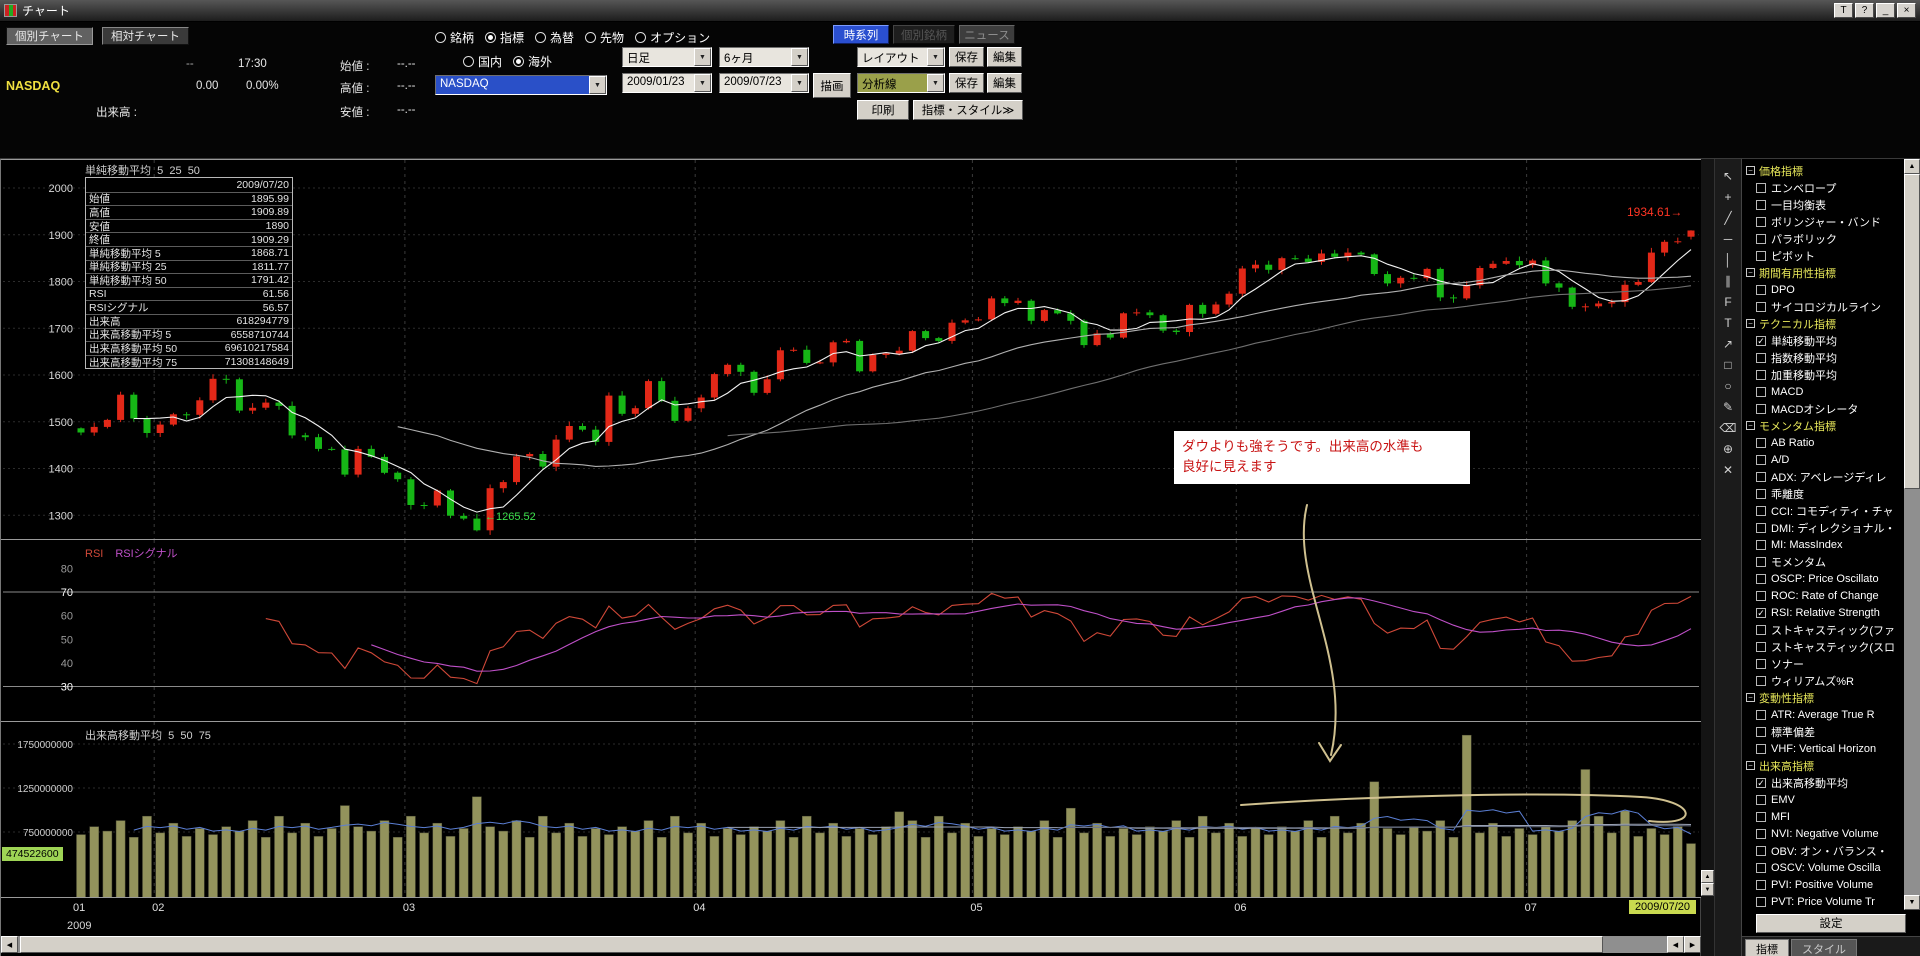 The height and width of the screenshot is (956, 1920). Describe the element at coordinates (1823, 442) in the screenshot. I see `indicator-checkbox-item: AB Ratio` at that location.